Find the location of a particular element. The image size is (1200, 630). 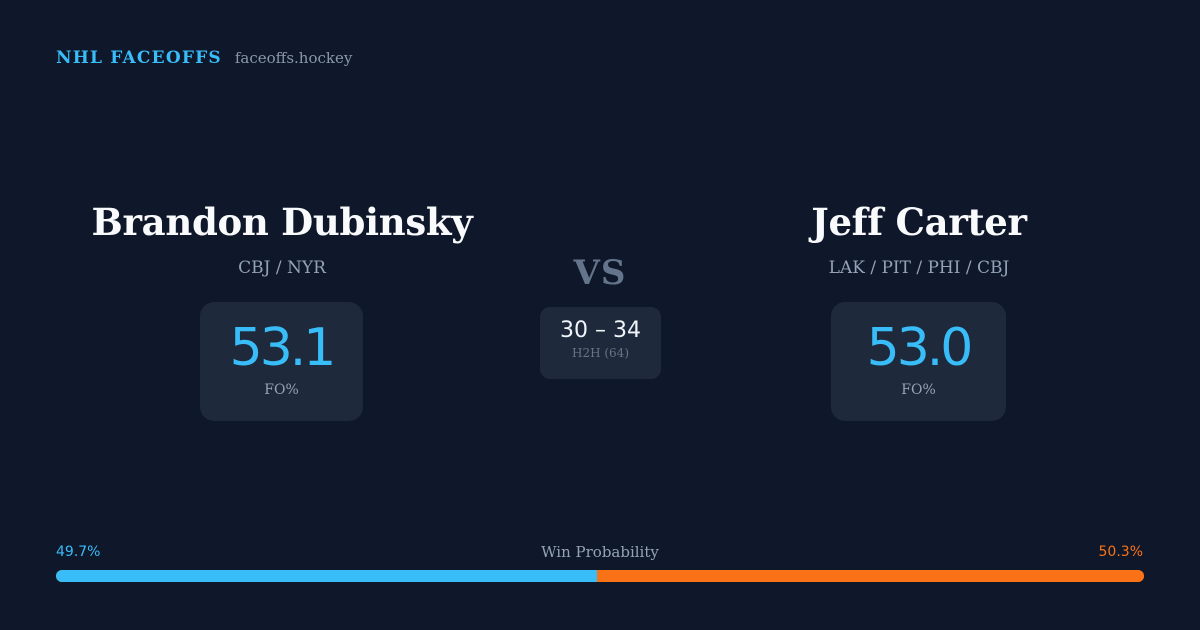

brand-name: NHL FACEOFFS is located at coordinates (139, 58).